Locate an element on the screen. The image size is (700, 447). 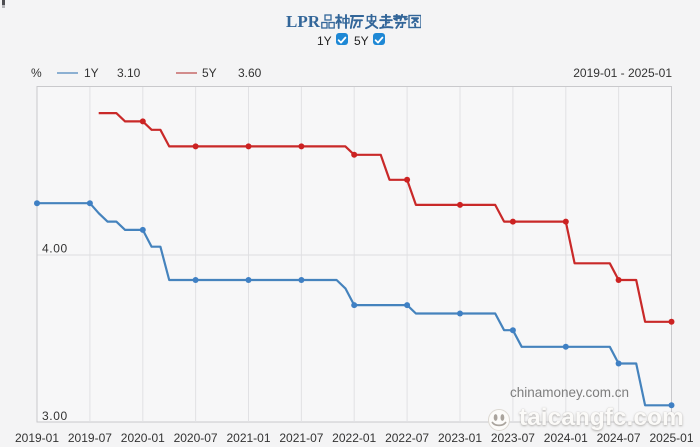
svg-text: 2019-07 is located at coordinates (90, 438).